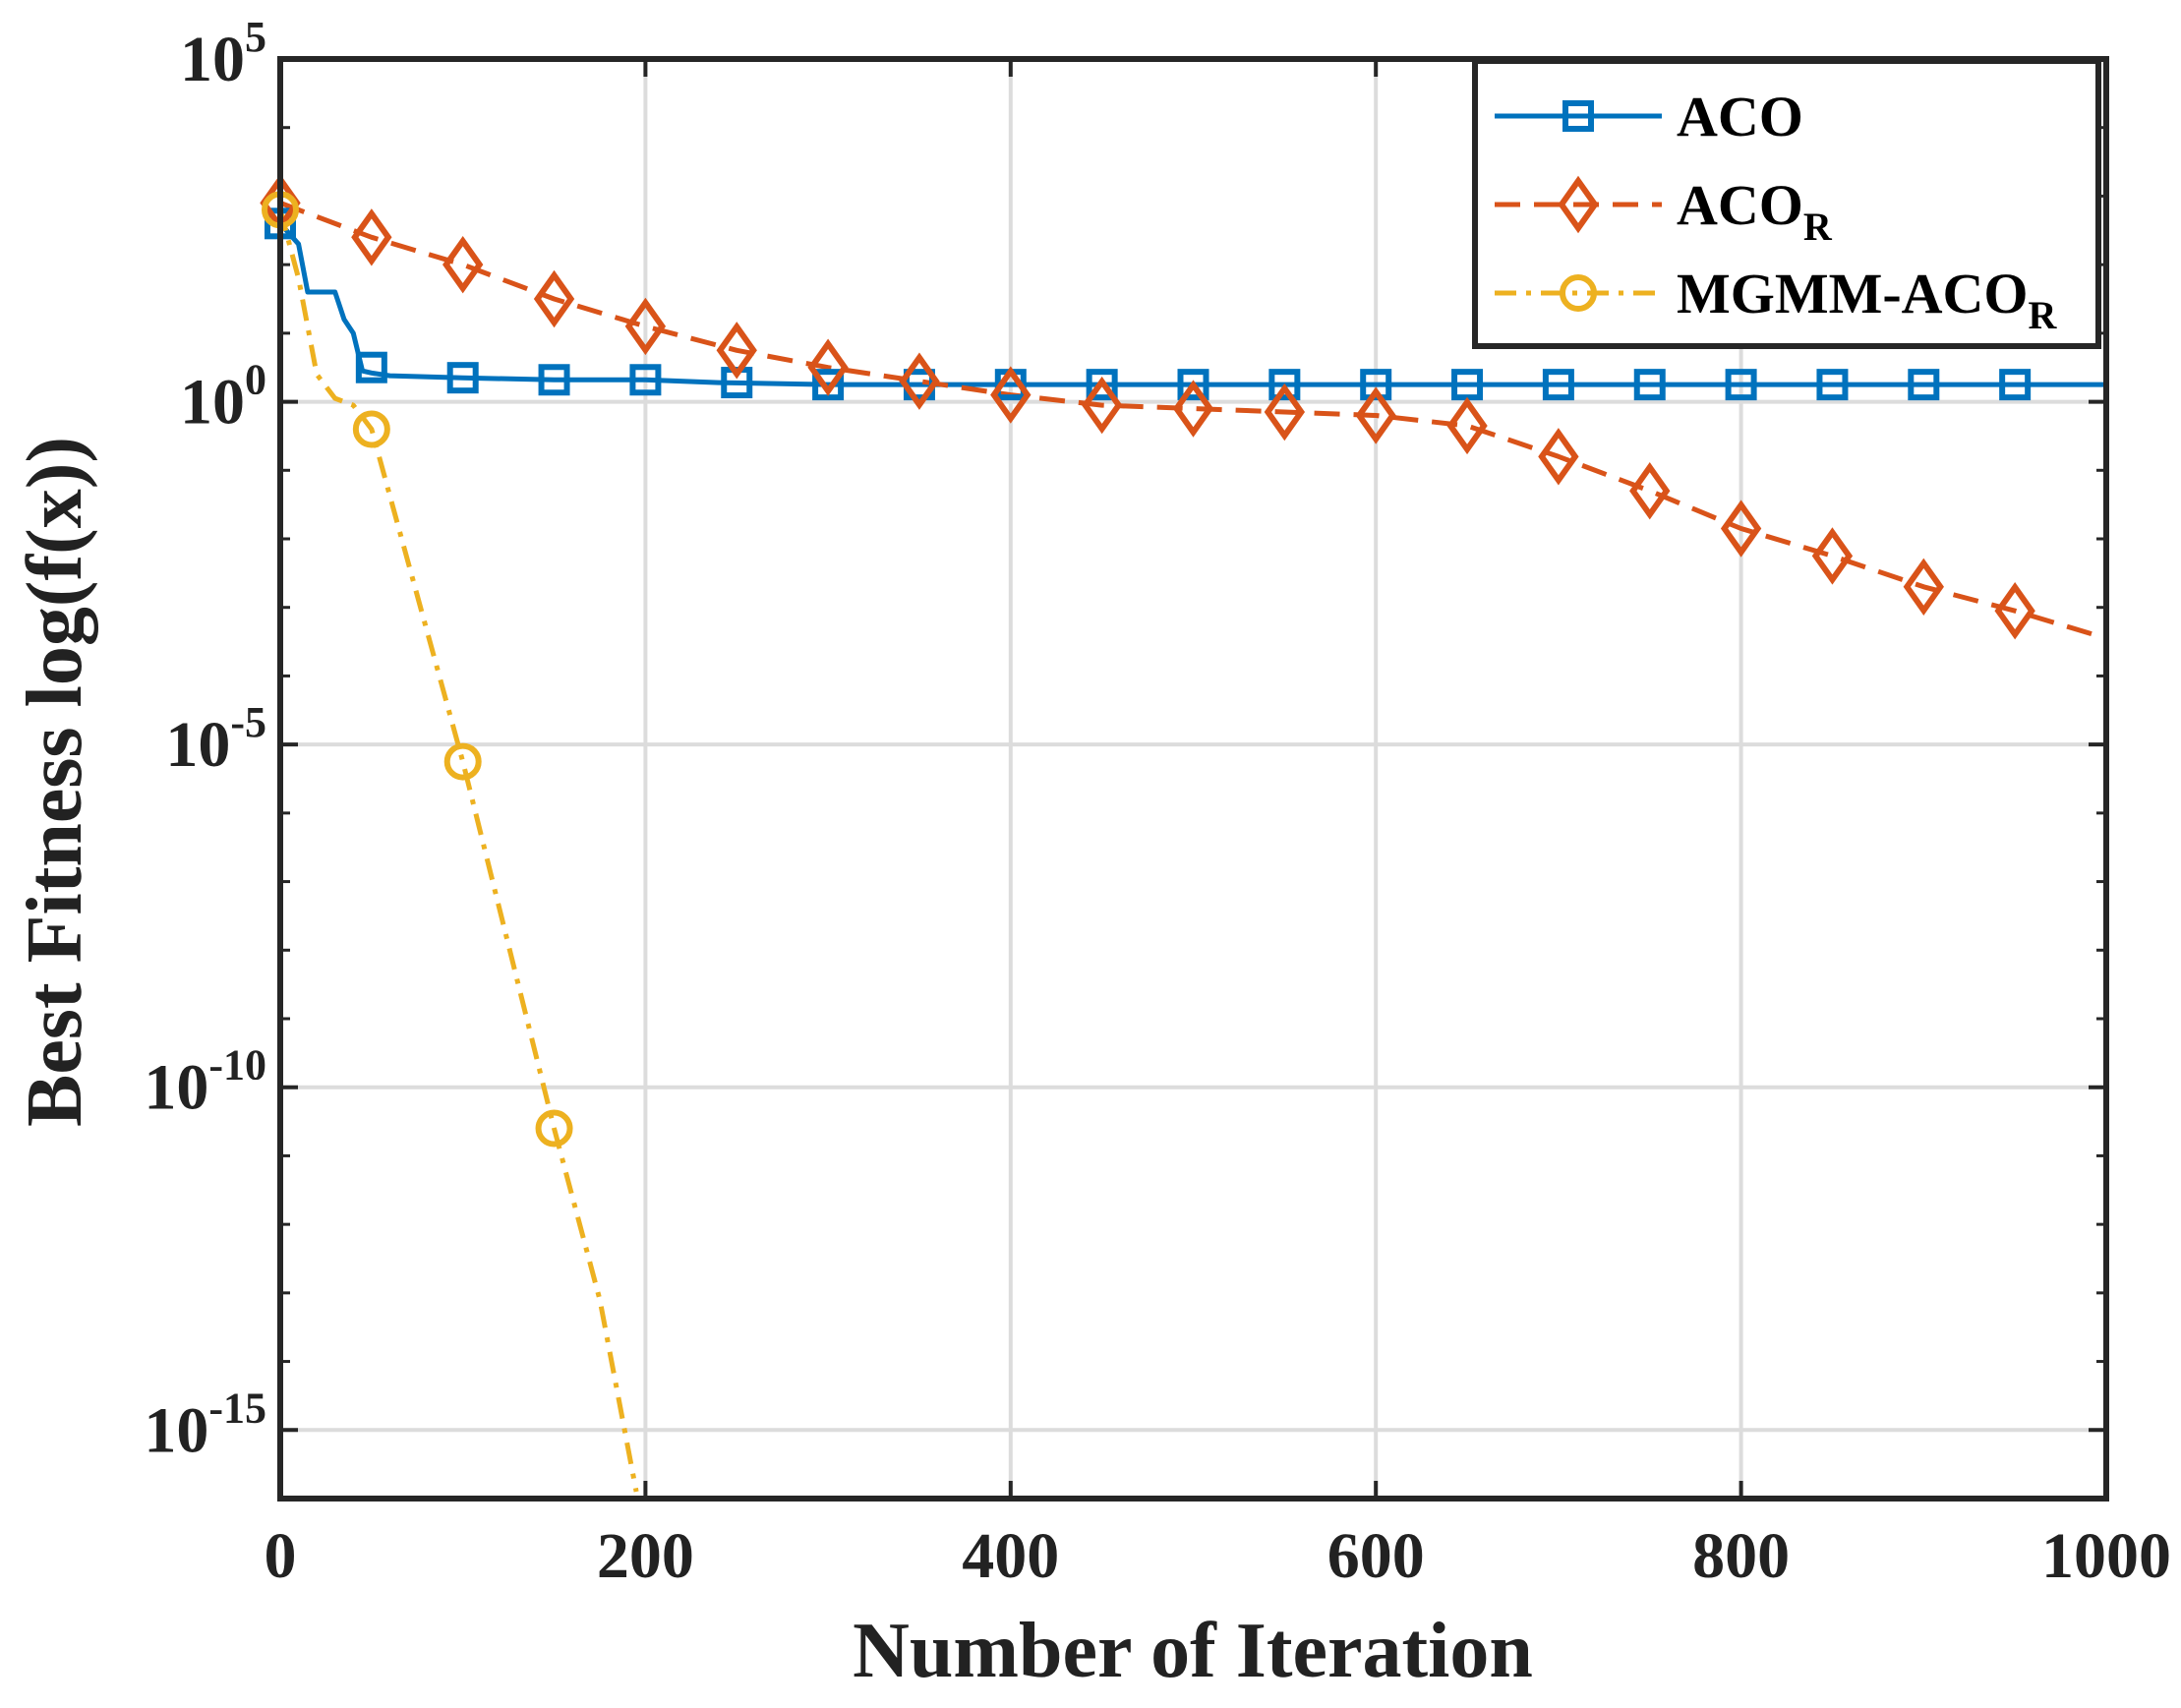 This screenshot has height=1708, width=2181. What do you see at coordinates (1578, 116) in the screenshot?
I see `legend-marker-aco` at bounding box center [1578, 116].